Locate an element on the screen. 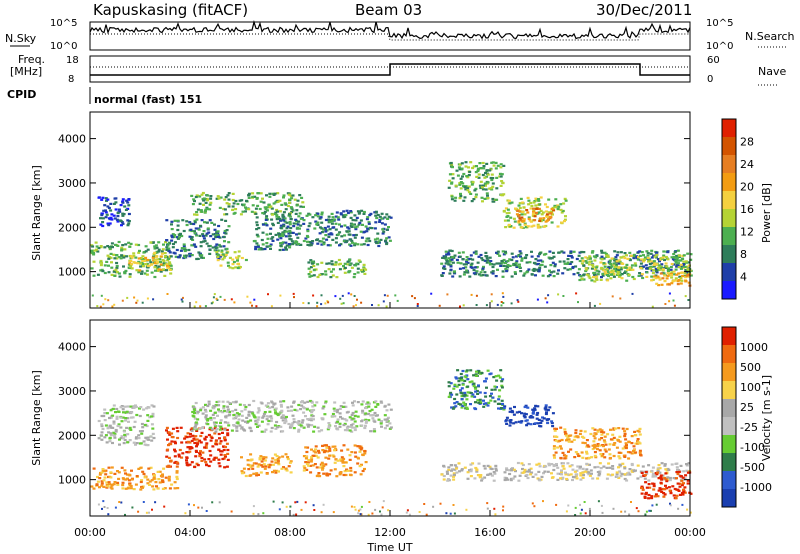  colorbar-segment is located at coordinates (729, 498).